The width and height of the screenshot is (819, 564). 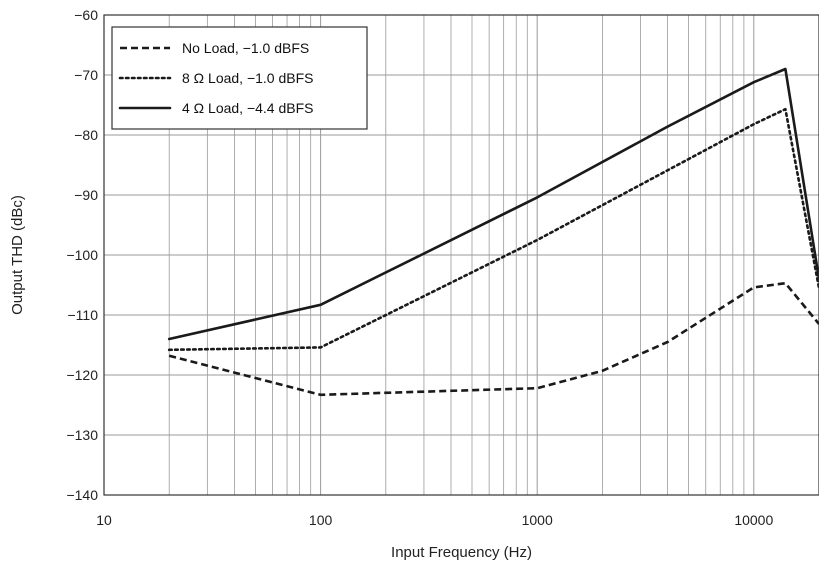 I want to click on legend-label: No Load, −1.0 dBFS, so click(x=245, y=48).